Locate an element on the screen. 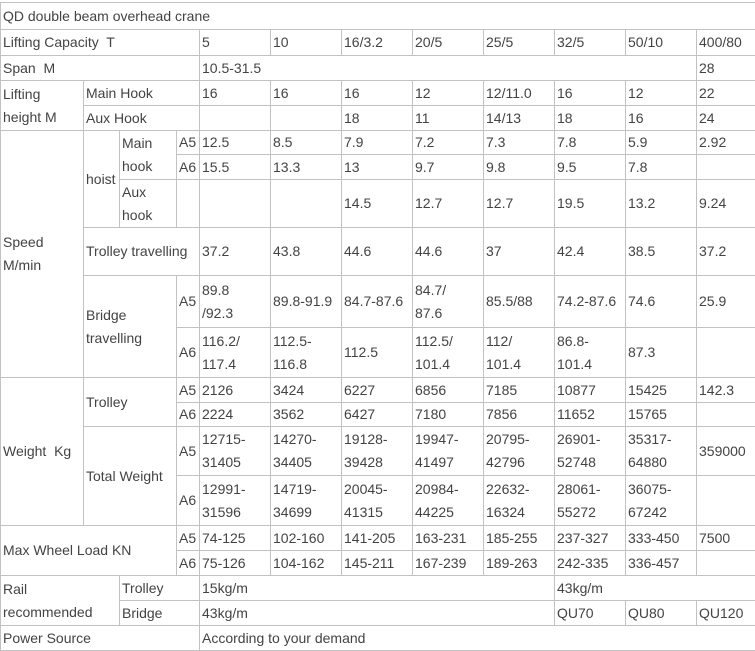 The height and width of the screenshot is (651, 755). table-cell: 42.4 is located at coordinates (590, 251).